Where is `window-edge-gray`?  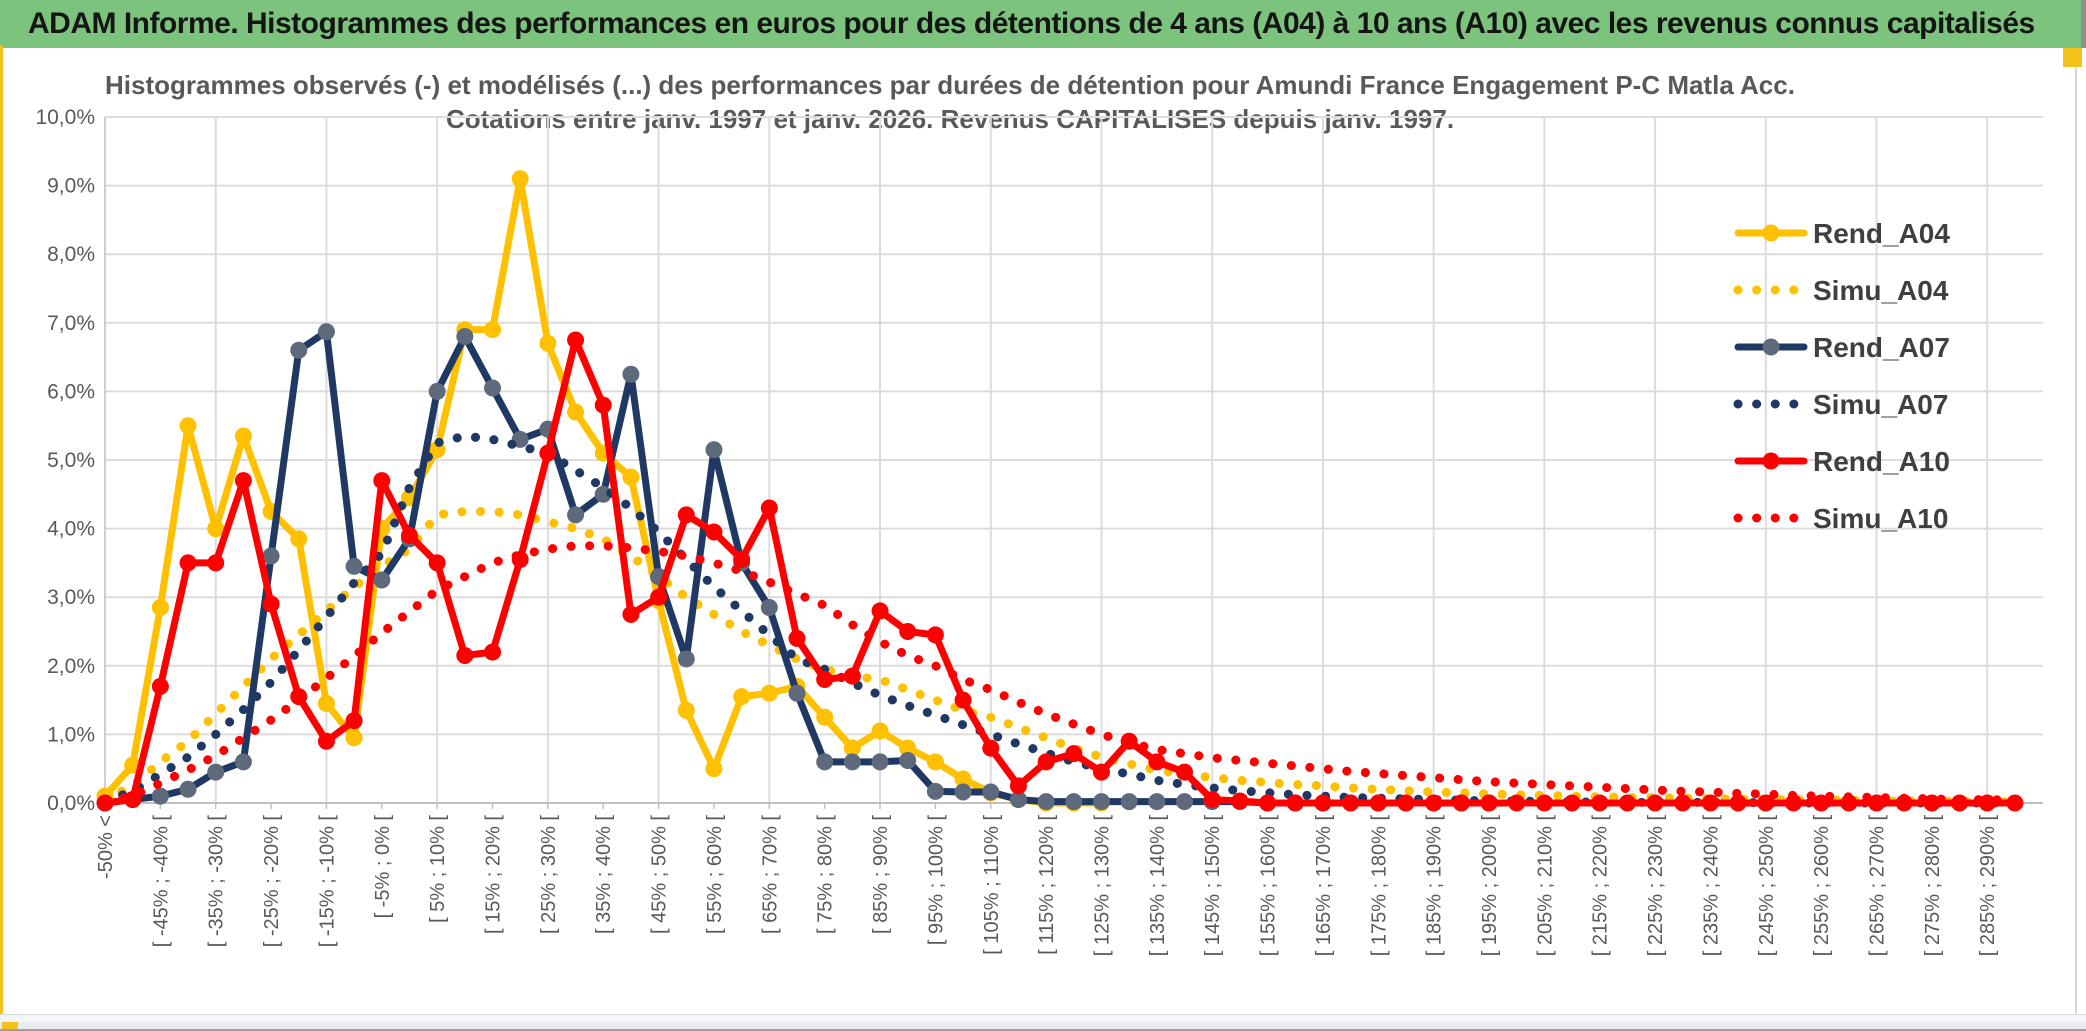 window-edge-gray is located at coordinates (2083, 24).